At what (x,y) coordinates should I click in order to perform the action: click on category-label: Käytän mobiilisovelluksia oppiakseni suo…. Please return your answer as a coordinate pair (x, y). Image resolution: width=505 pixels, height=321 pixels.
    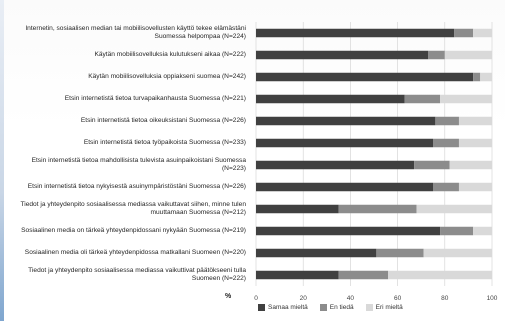
    Looking at the image, I should click on (167, 76).